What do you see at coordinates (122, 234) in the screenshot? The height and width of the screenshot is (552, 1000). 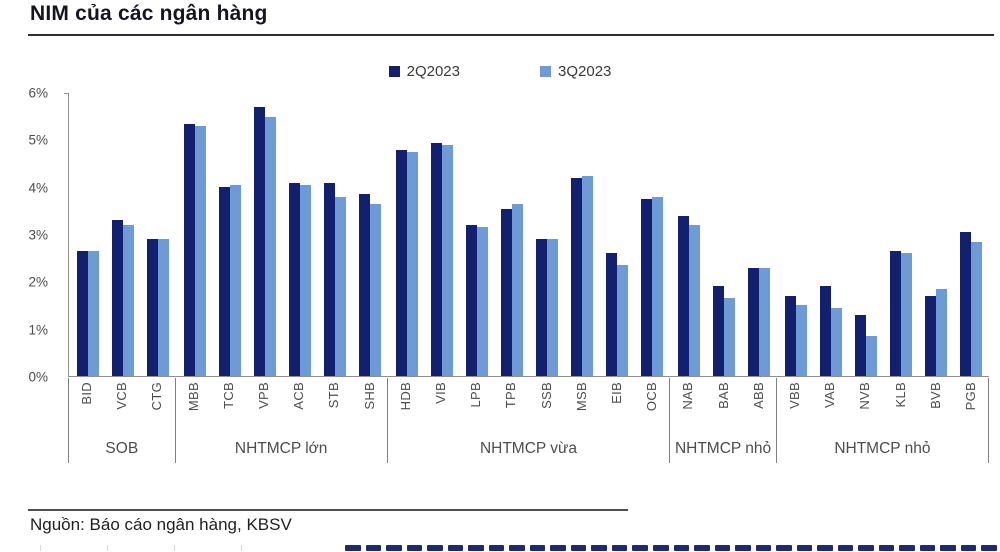 I see `bar-pair-vcb` at bounding box center [122, 234].